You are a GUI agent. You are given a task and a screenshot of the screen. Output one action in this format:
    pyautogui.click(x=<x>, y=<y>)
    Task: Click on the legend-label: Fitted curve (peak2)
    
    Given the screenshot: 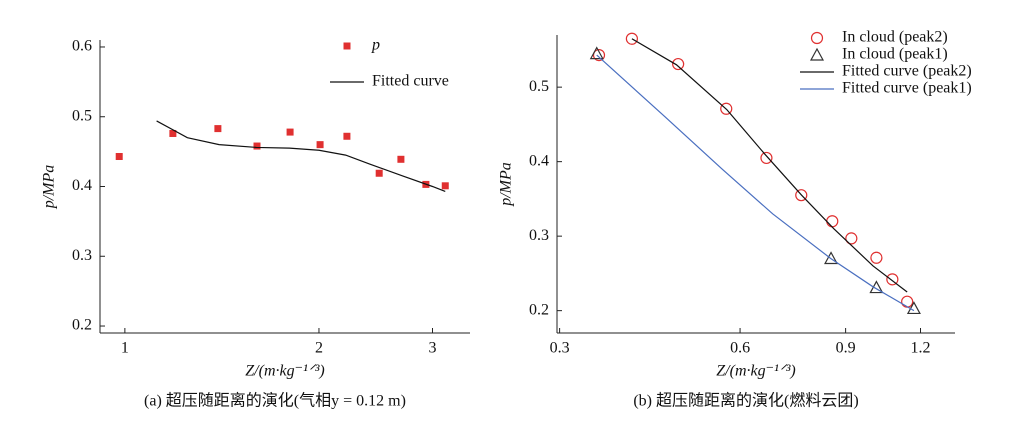 What is the action you would take?
    pyautogui.click(x=907, y=71)
    